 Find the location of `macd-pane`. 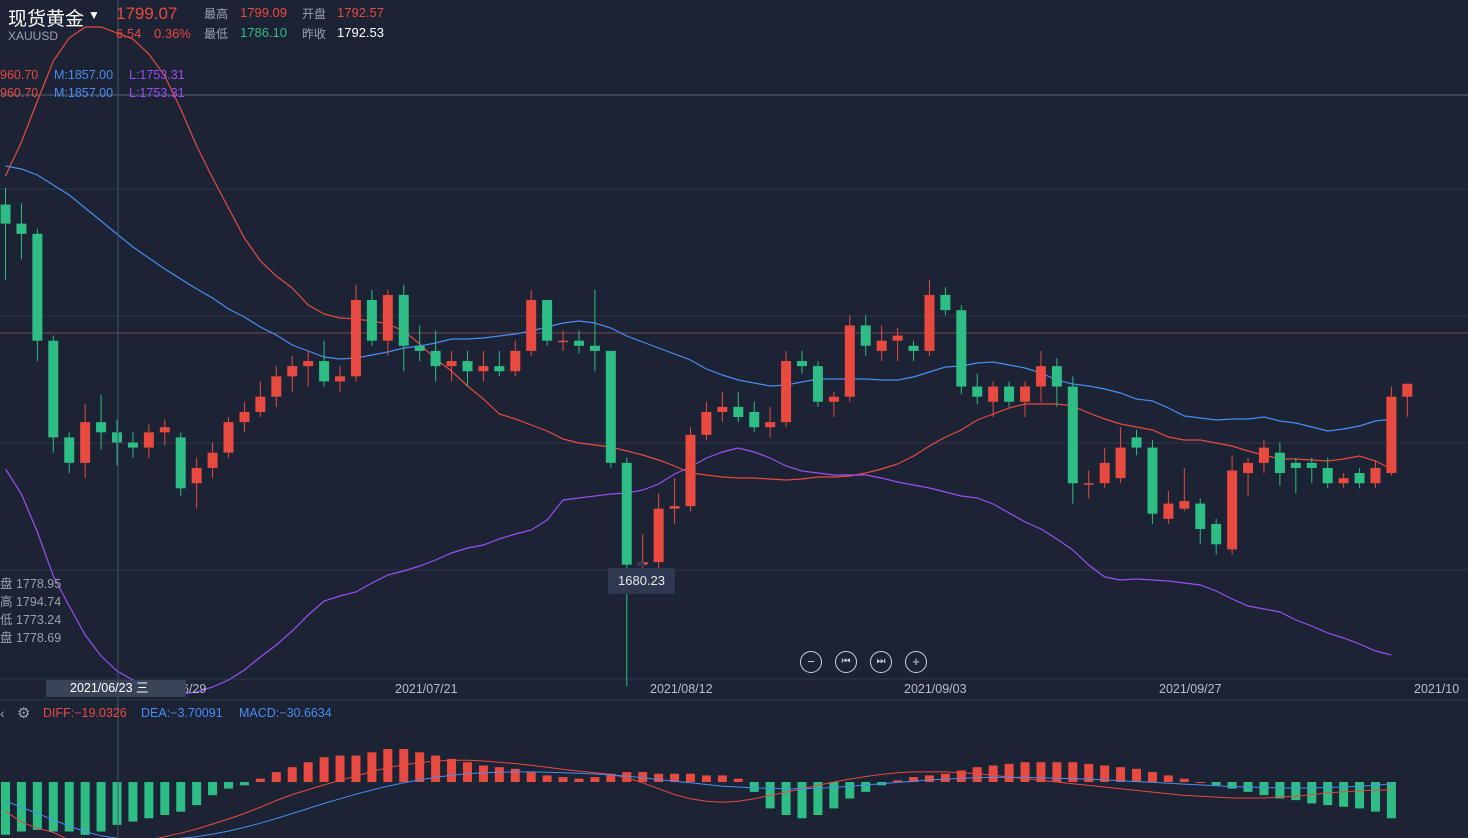

macd-pane is located at coordinates (698, 793).